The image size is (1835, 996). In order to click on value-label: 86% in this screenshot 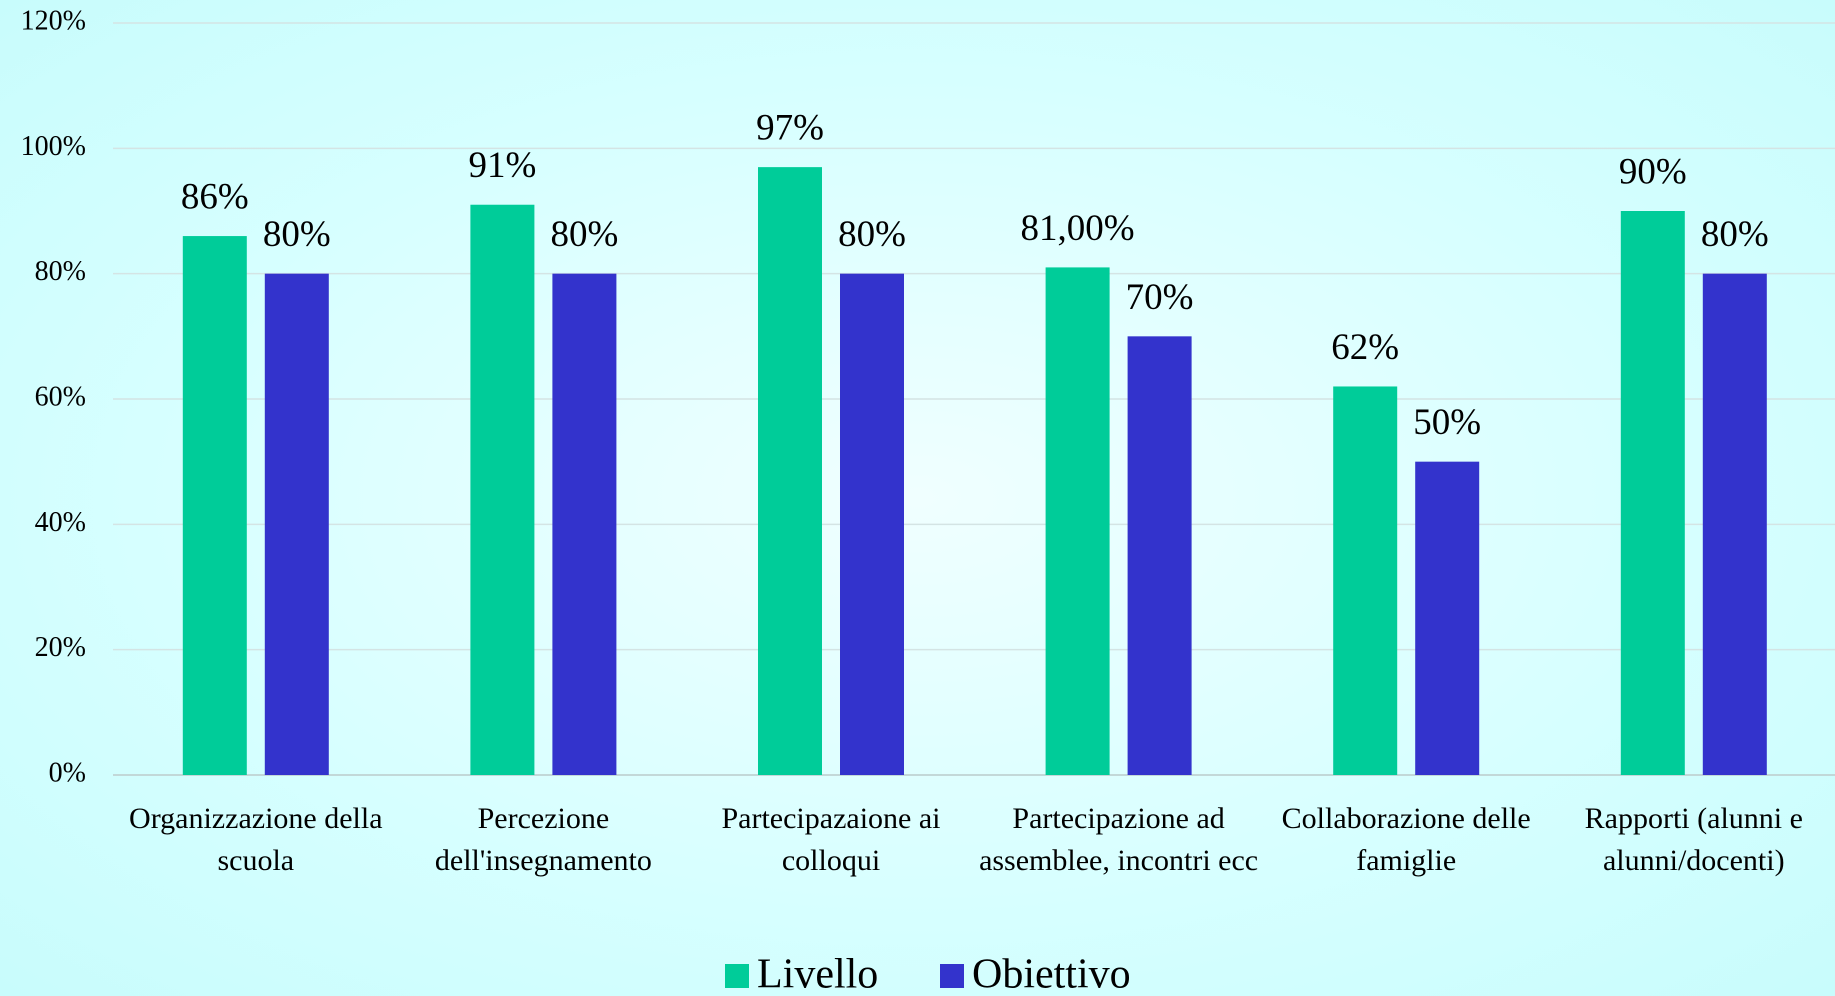, I will do `click(215, 197)`.